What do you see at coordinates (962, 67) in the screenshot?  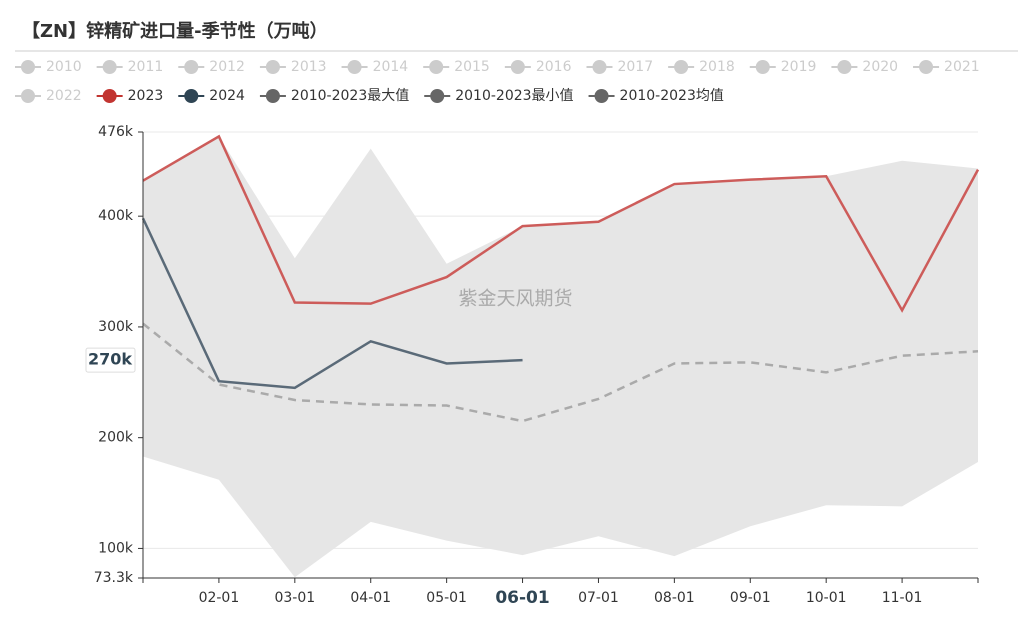 I see `legend-label: 2021` at bounding box center [962, 67].